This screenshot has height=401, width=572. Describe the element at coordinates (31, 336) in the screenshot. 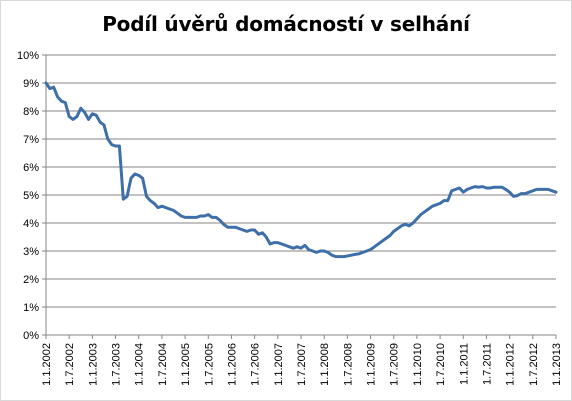

I see `y-tick-label: 0%` at that location.